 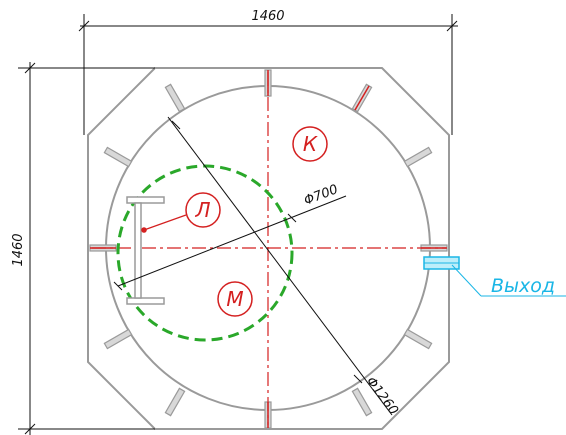 What do you see at coordinates (118, 339) in the screenshot?
I see `support-wsw` at bounding box center [118, 339].